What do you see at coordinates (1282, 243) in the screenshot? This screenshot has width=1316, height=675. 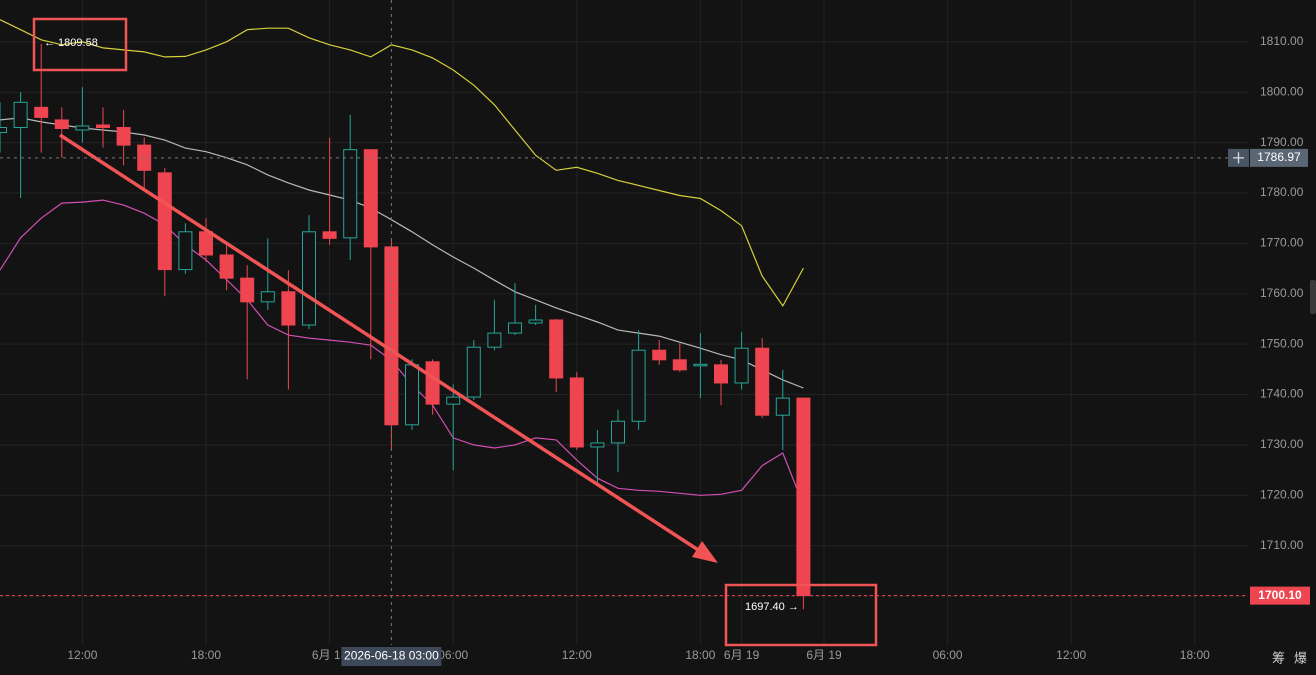 I see `y-tick-label: 1770.00` at bounding box center [1282, 243].